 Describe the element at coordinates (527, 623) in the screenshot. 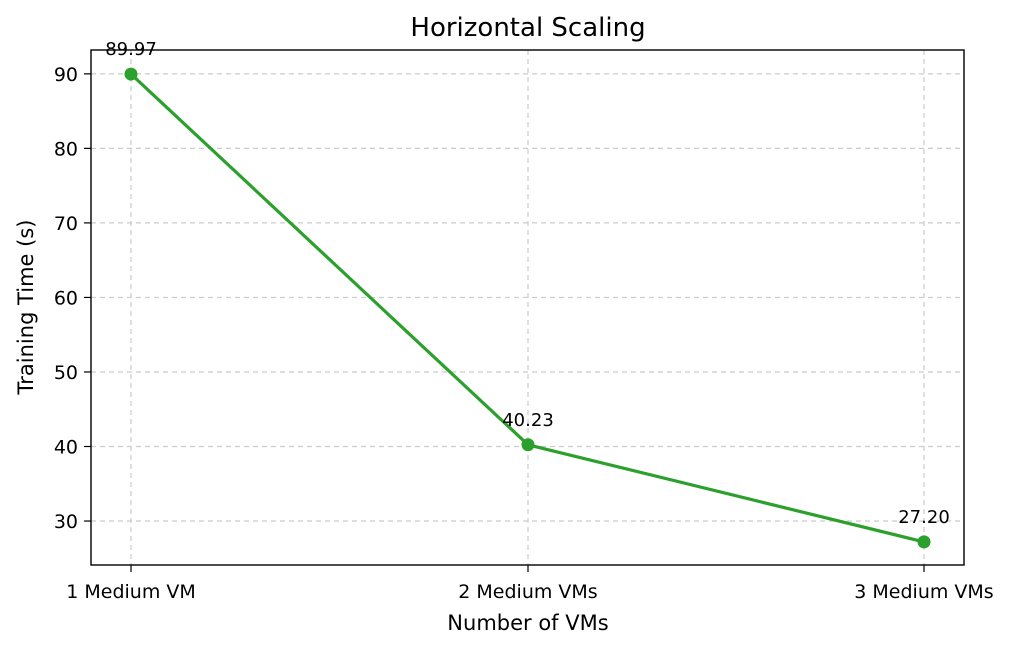

I see `x-axis-label: Number of VMs` at that location.